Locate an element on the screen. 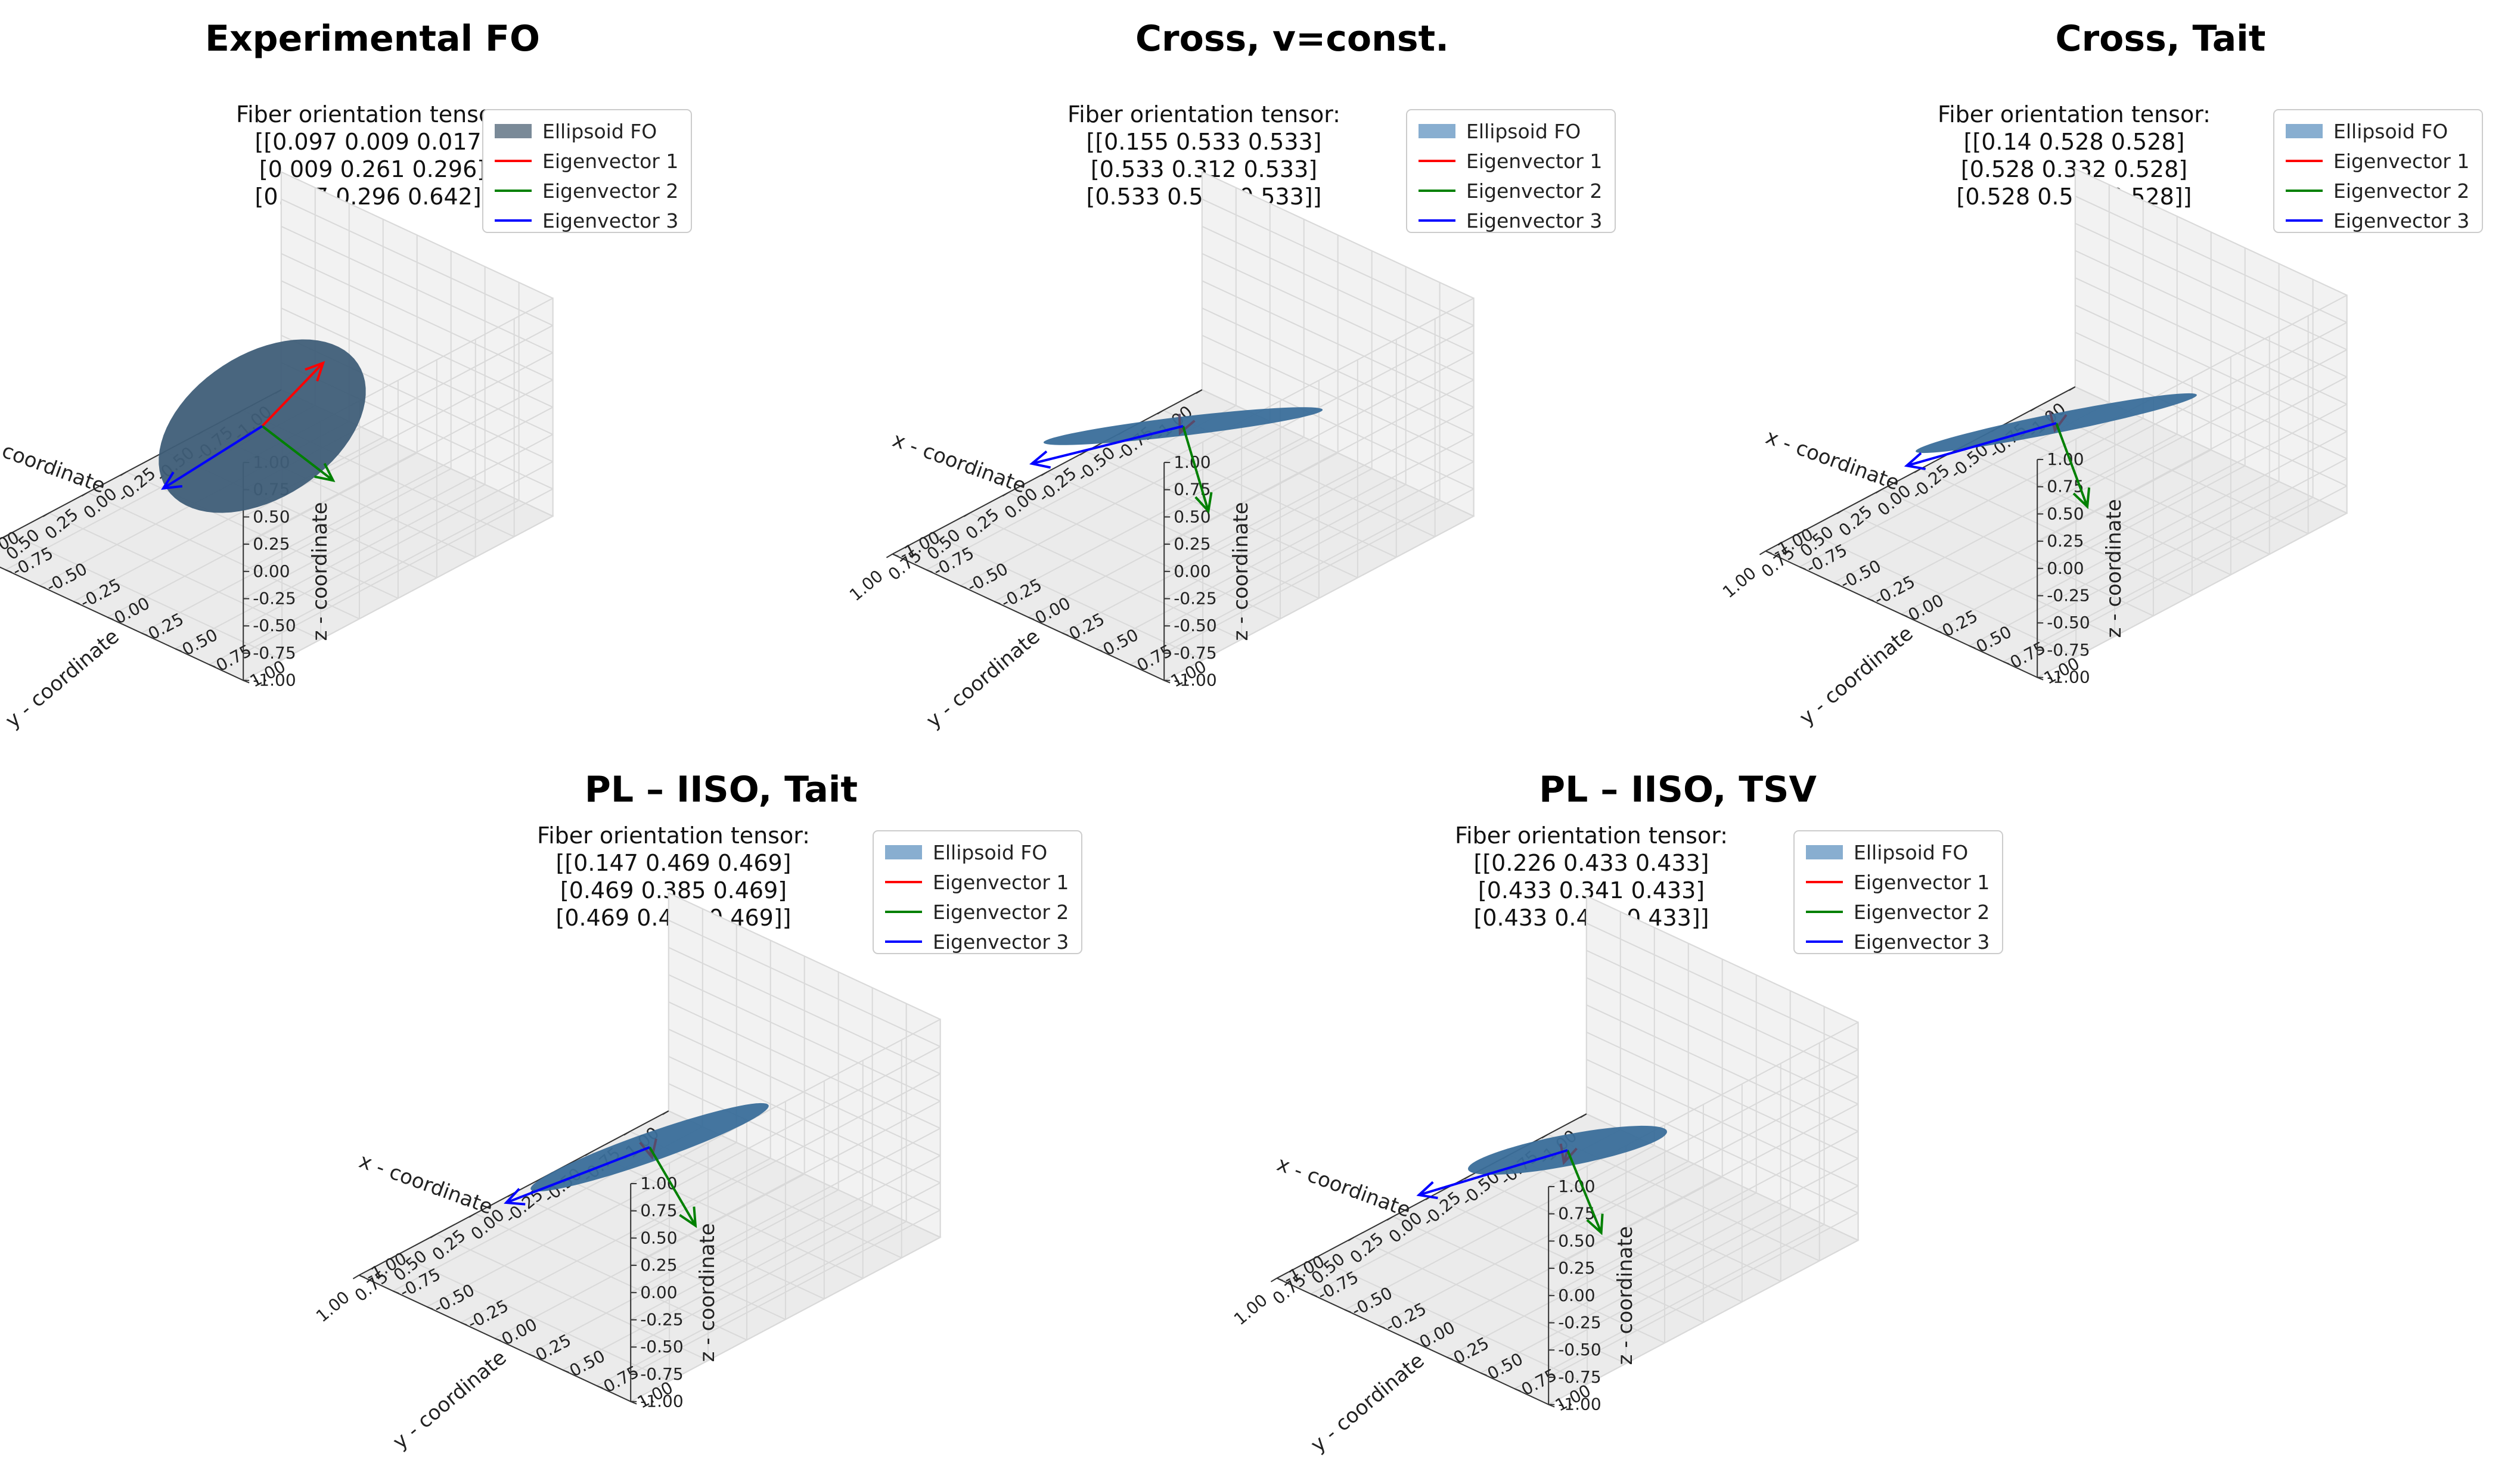 Image resolution: width=2511 pixels, height=1484 pixels. legend-label: Ellipsoid FO is located at coordinates (599, 132).